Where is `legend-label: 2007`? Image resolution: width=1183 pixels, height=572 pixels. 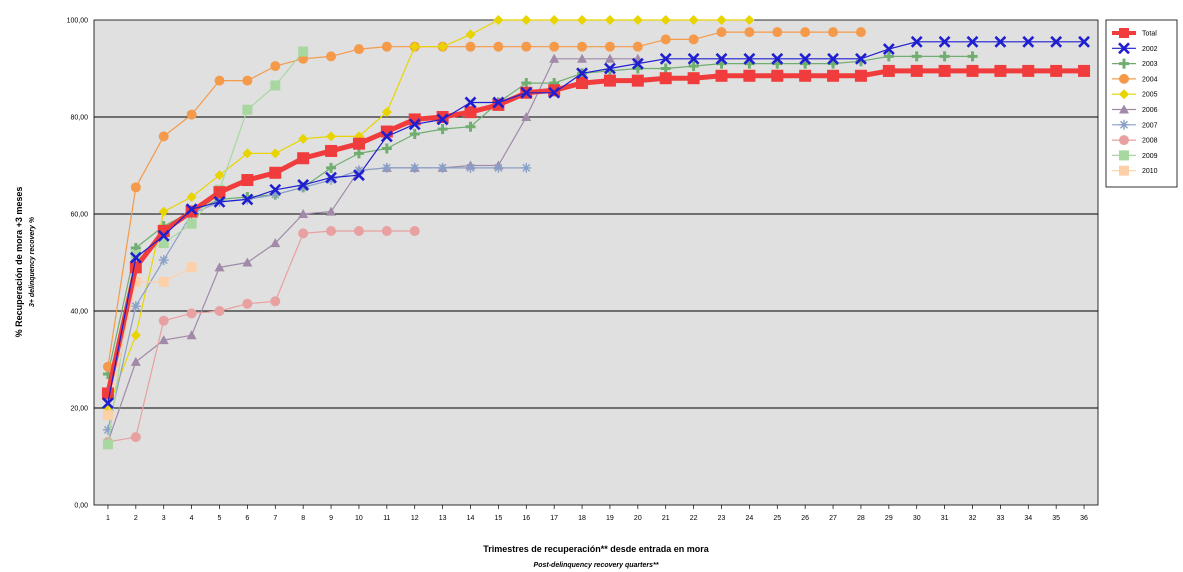 legend-label: 2007 is located at coordinates (1150, 125).